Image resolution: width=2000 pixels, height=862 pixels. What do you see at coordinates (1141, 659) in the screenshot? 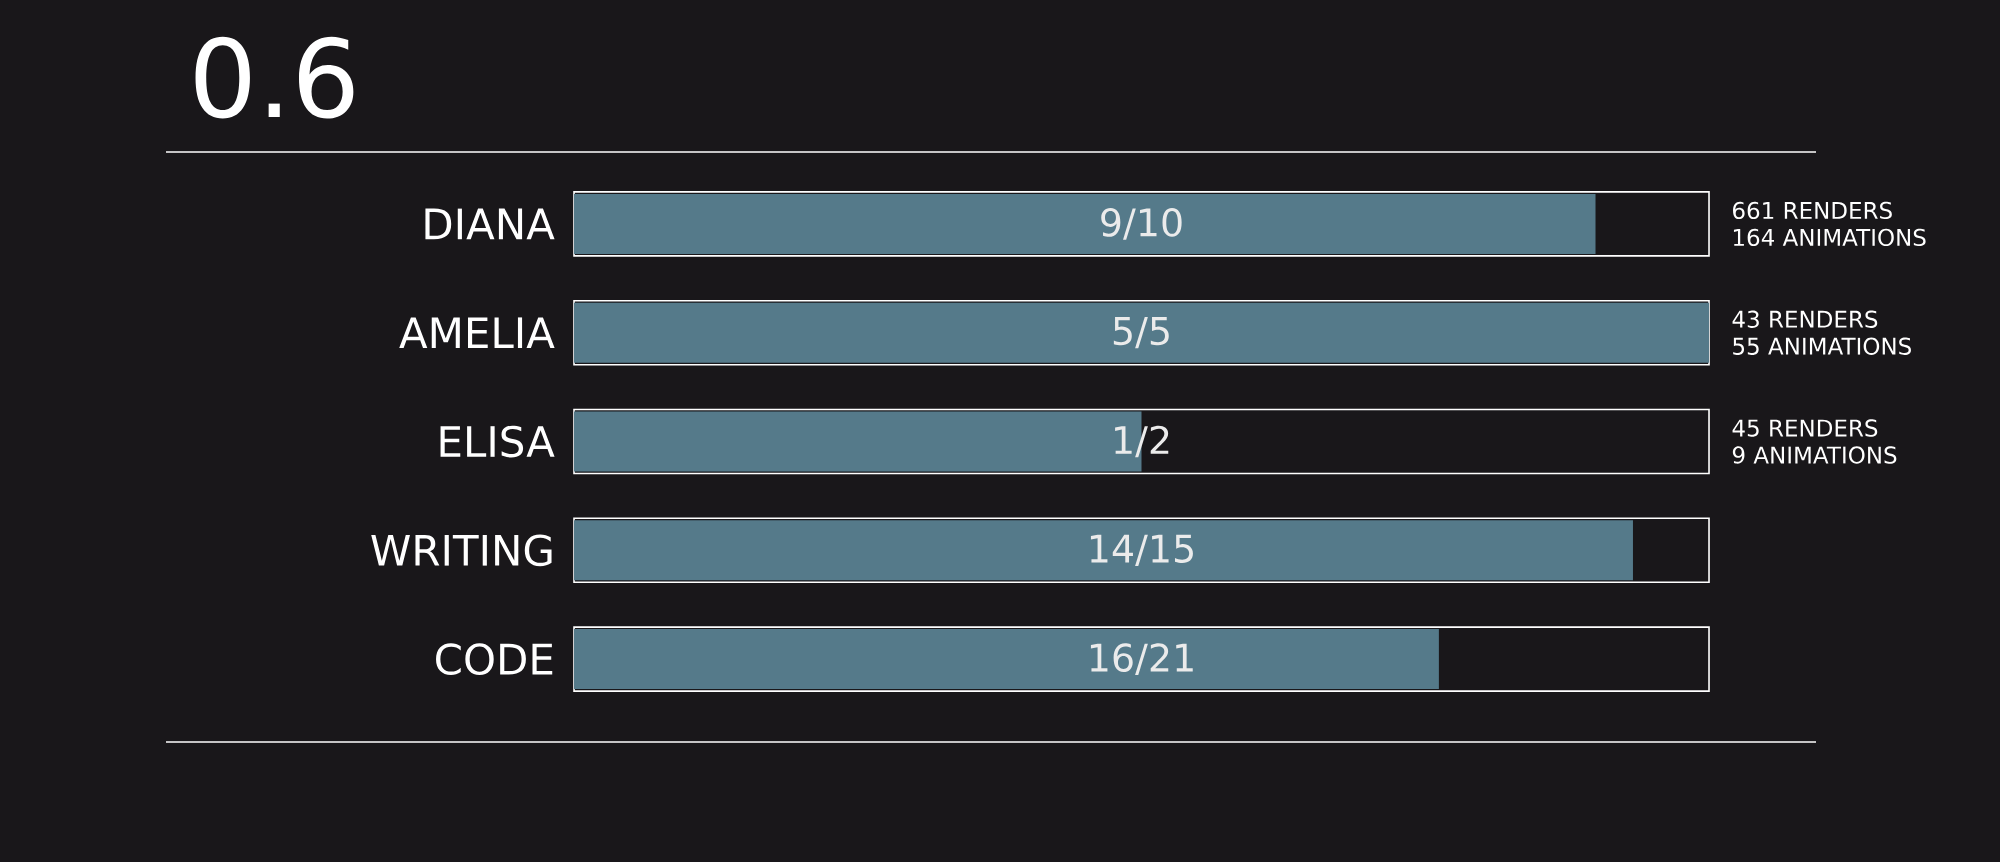
I see `data-label: 16/21` at bounding box center [1141, 659].